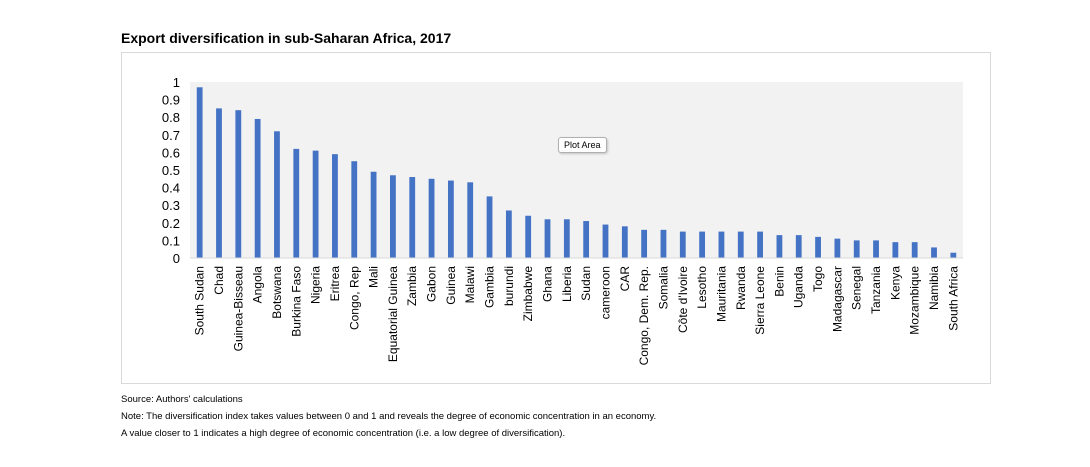 This screenshot has height=467, width=1090. I want to click on y-tick-label: 0.9, so click(171, 100).